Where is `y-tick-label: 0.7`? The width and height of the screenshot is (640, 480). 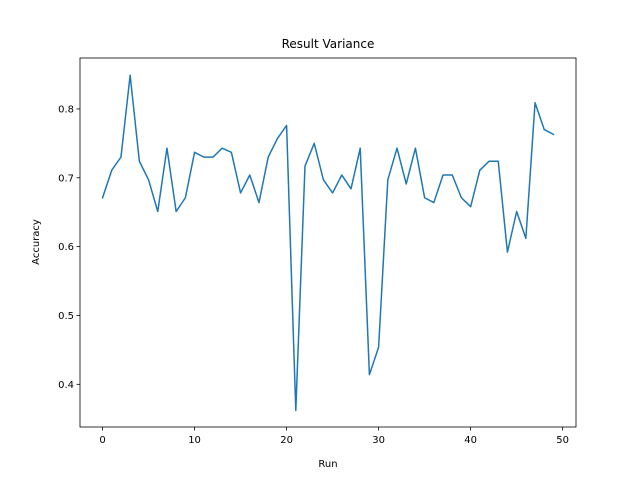 y-tick-label: 0.7 is located at coordinates (66, 178).